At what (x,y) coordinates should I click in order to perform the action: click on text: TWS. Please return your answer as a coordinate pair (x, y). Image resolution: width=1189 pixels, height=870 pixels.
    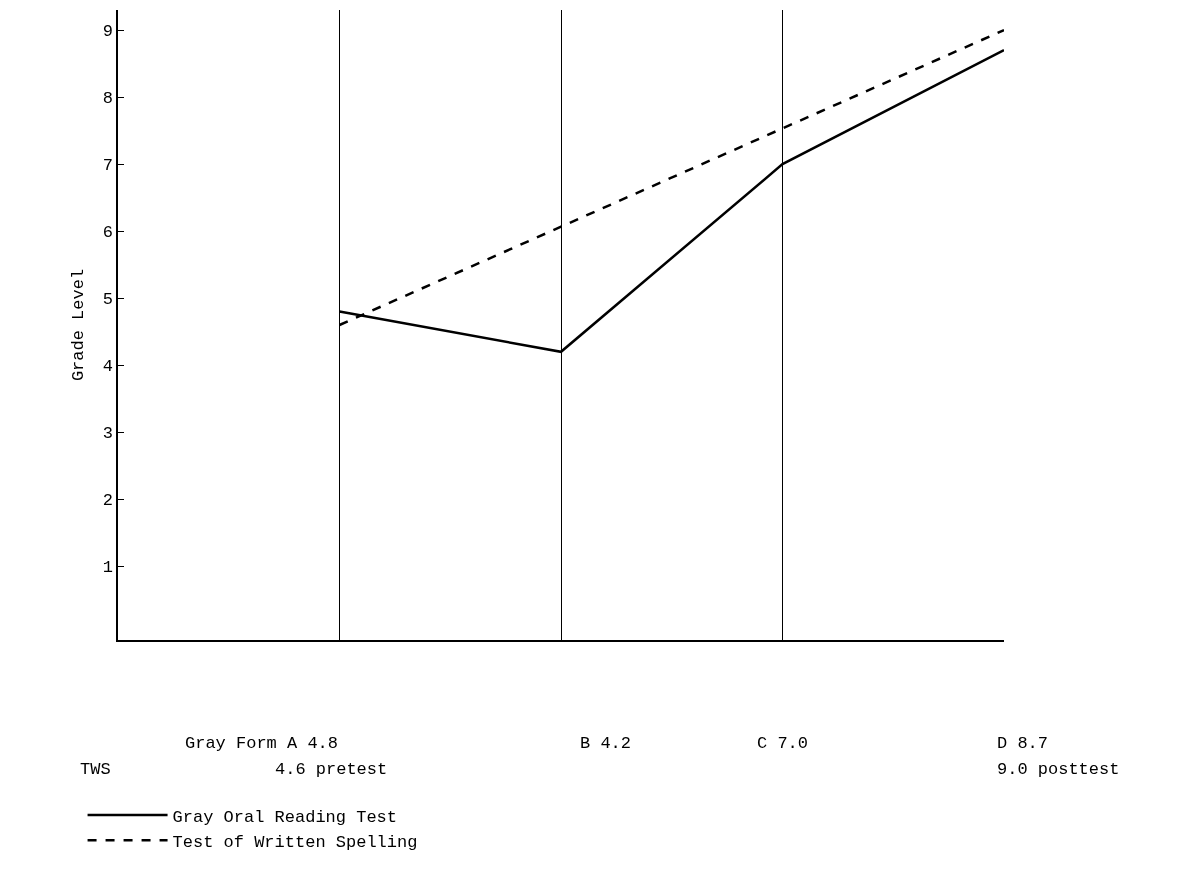
    Looking at the image, I should click on (95, 769).